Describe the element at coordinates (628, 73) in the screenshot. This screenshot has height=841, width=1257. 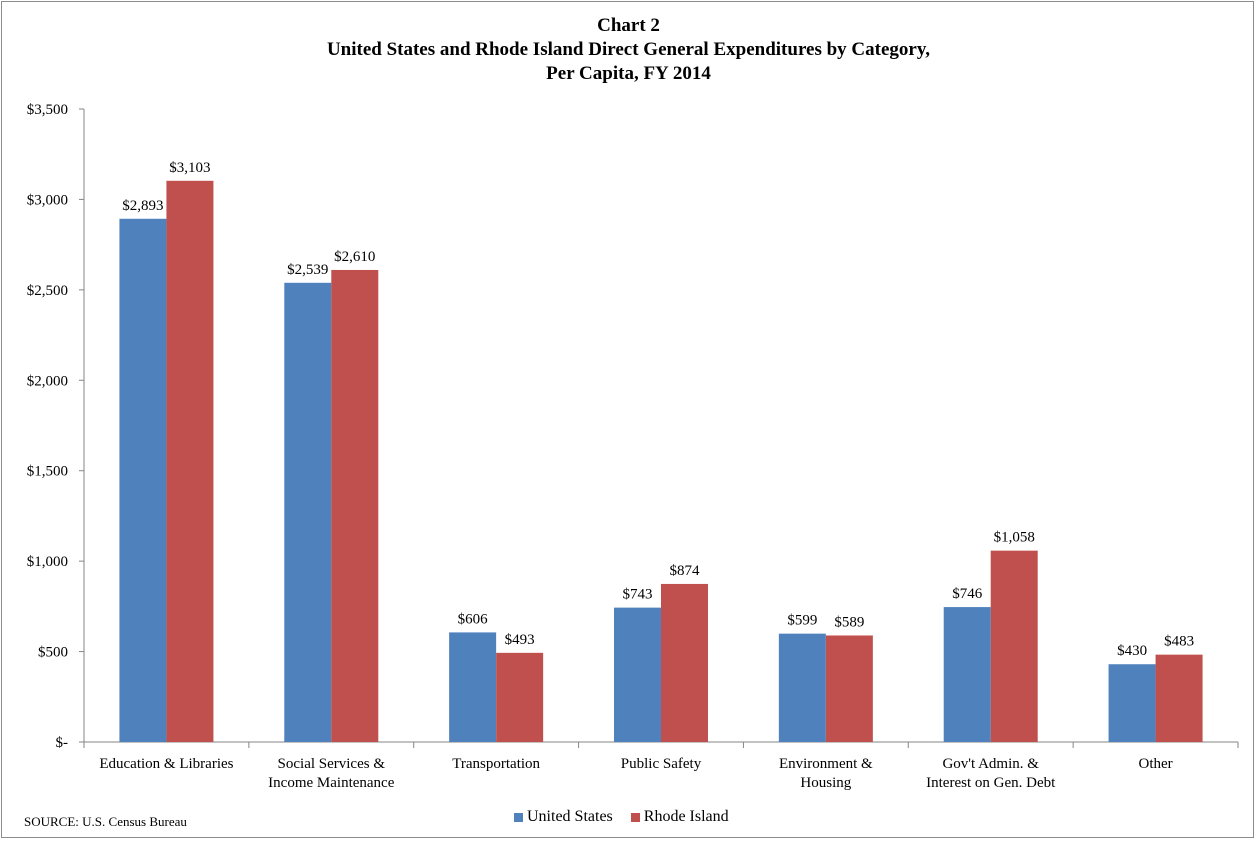
I see `chart-title-line-3: Per Capita, FY 2014` at that location.